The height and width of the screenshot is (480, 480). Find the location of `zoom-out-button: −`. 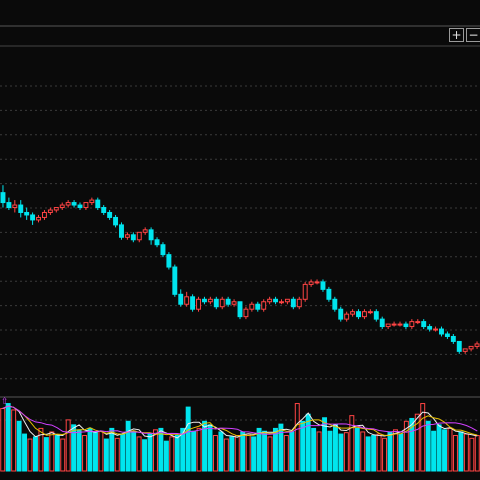

zoom-out-button: − is located at coordinates (473, 35).